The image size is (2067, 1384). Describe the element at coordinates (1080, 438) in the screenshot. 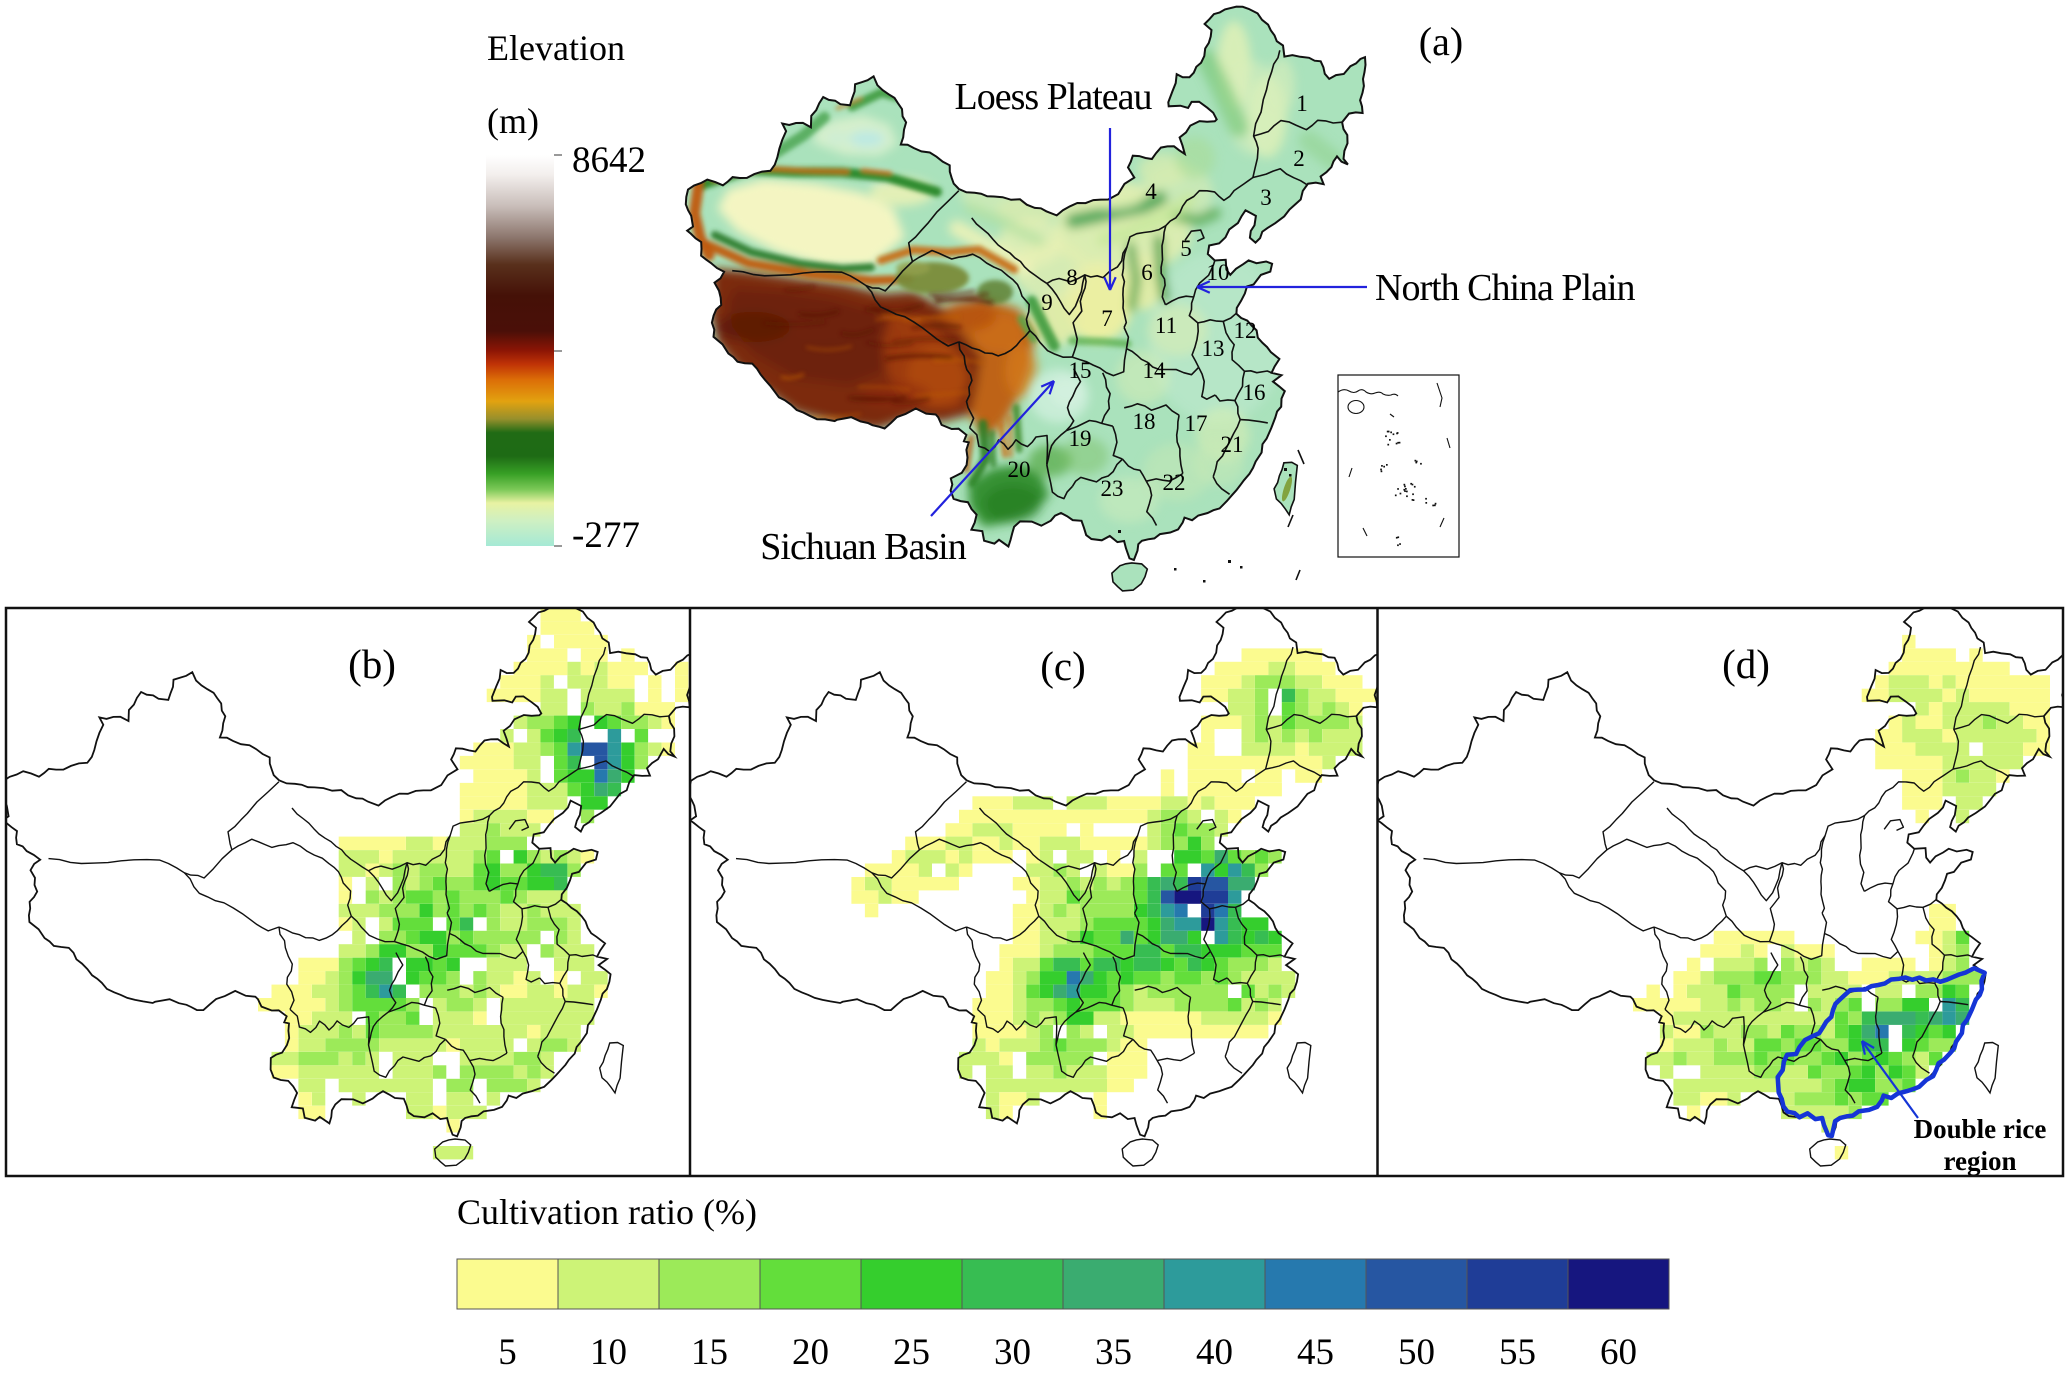

I see `svg-text: 19` at that location.